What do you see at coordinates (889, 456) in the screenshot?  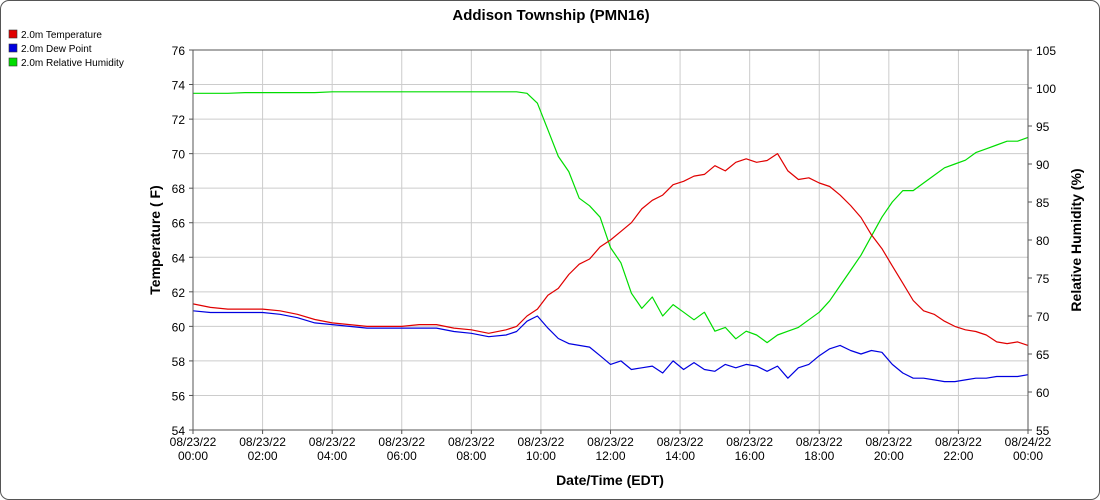 I see `x-tick-label-time: 20:00` at bounding box center [889, 456].